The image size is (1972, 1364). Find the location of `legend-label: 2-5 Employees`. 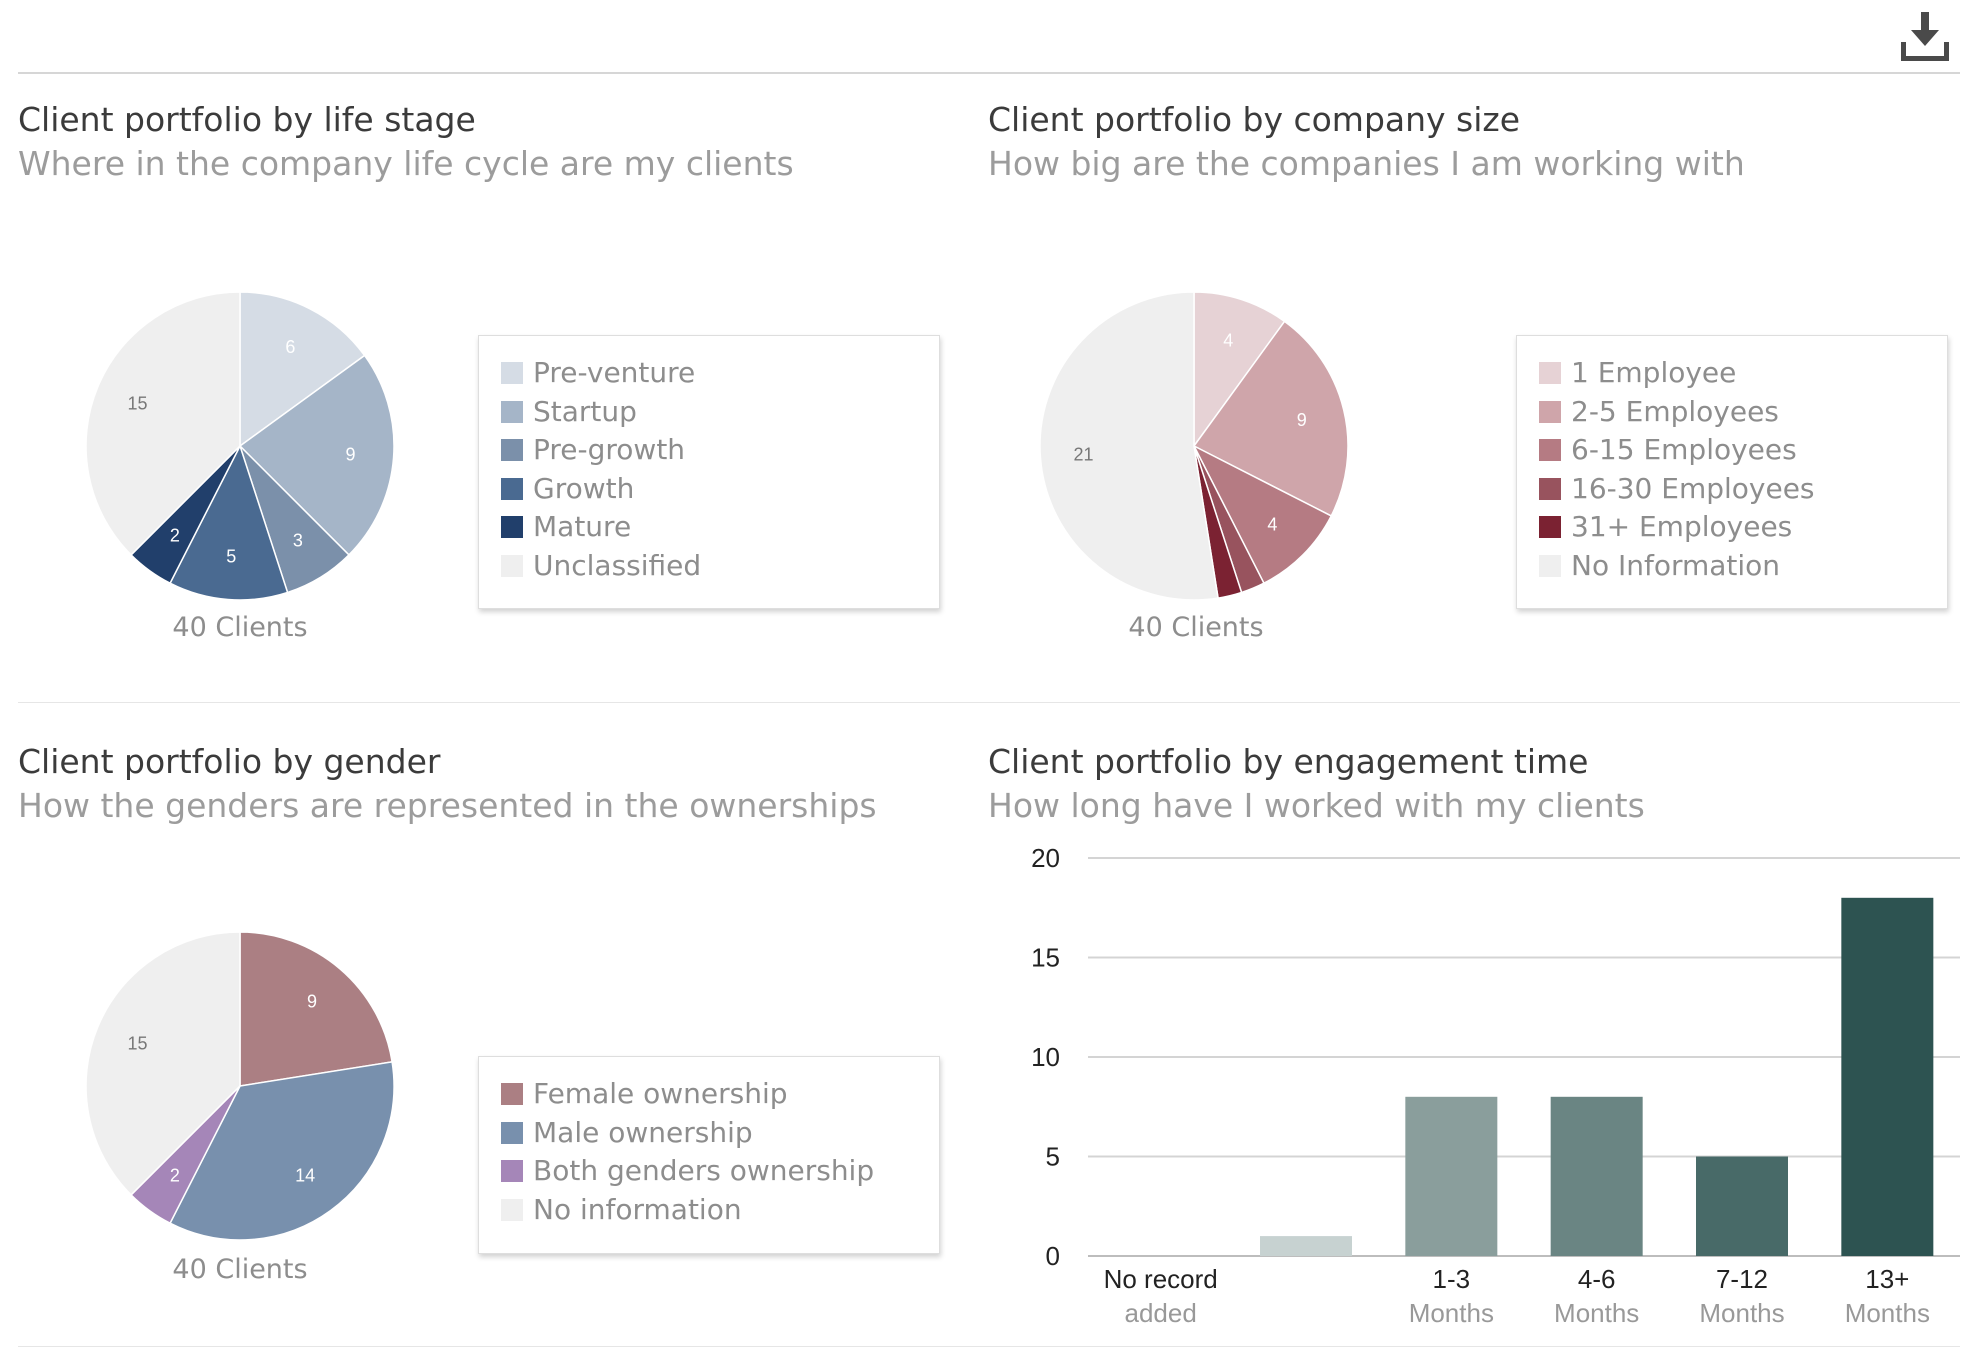

legend-label: 2-5 Employees is located at coordinates (1675, 411).